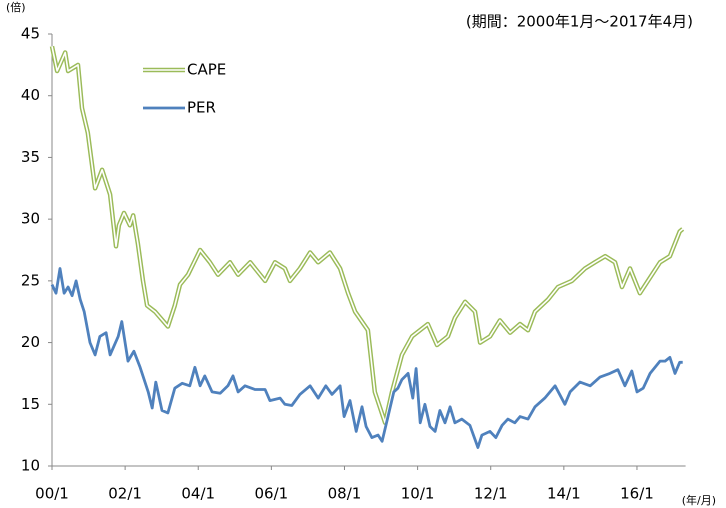  I want to click on x-tick-label: 06/1, so click(272, 494).